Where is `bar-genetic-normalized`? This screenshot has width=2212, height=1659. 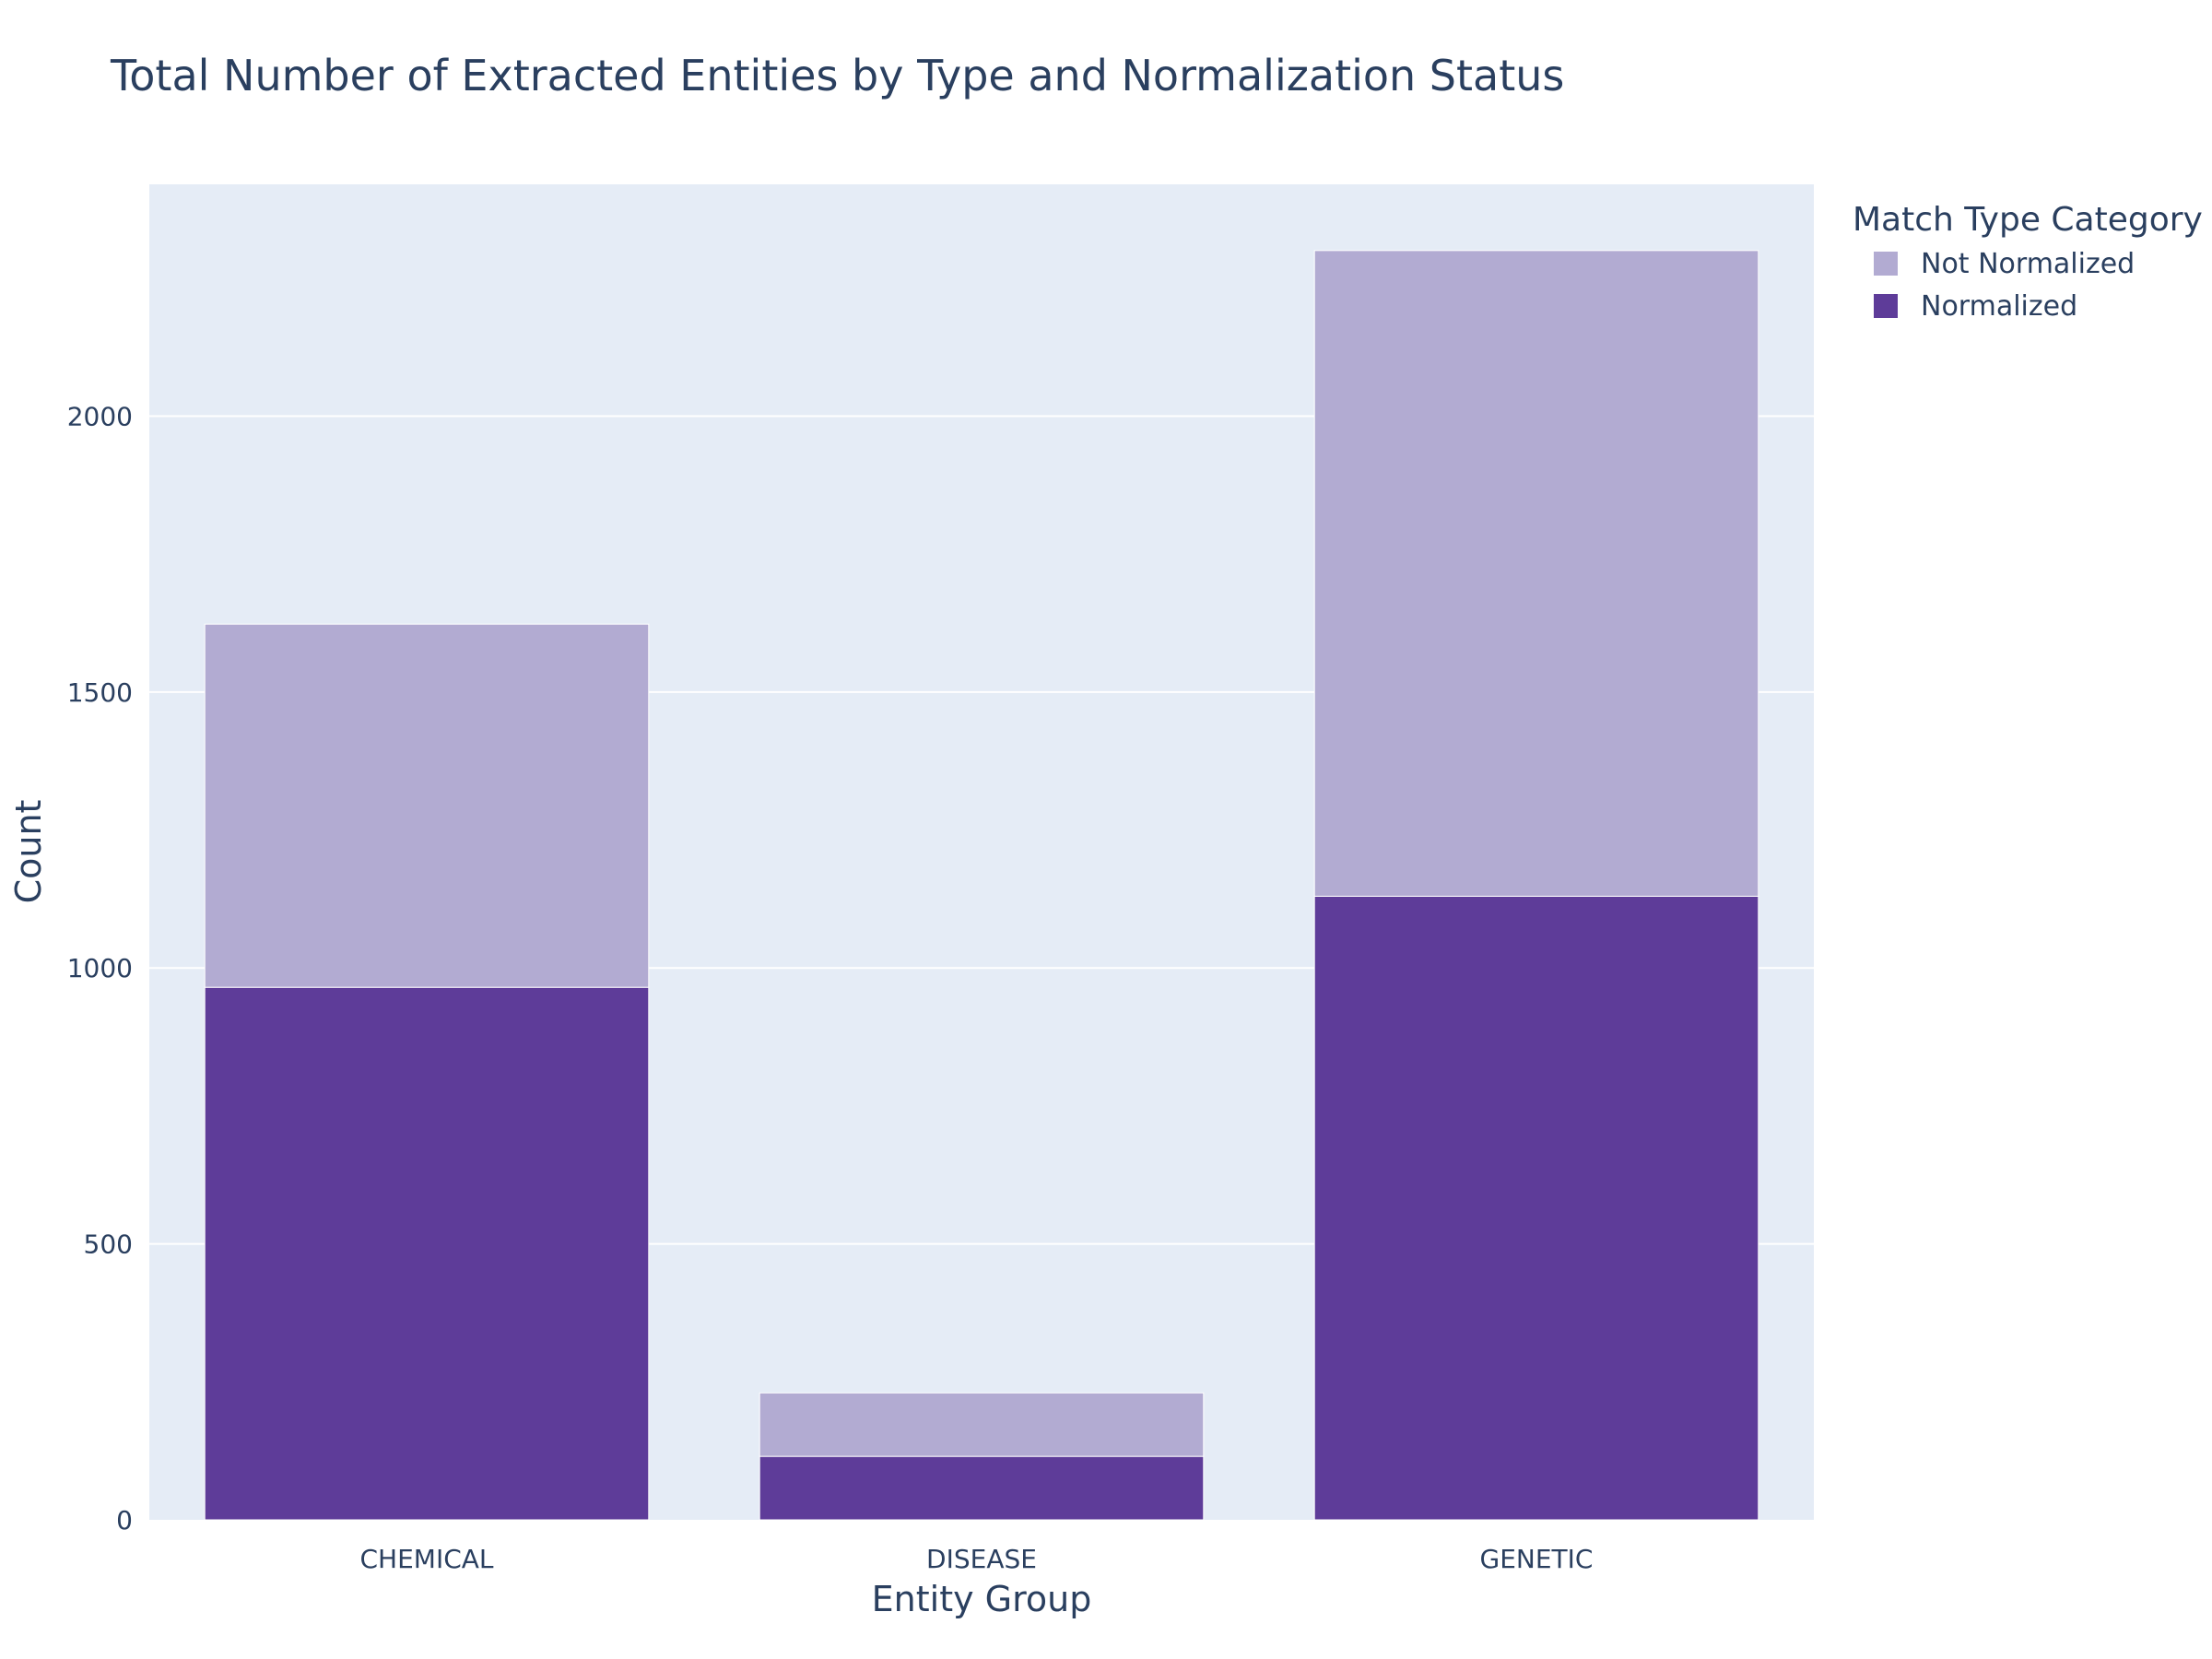
bar-genetic-normalized is located at coordinates (1536, 1208).